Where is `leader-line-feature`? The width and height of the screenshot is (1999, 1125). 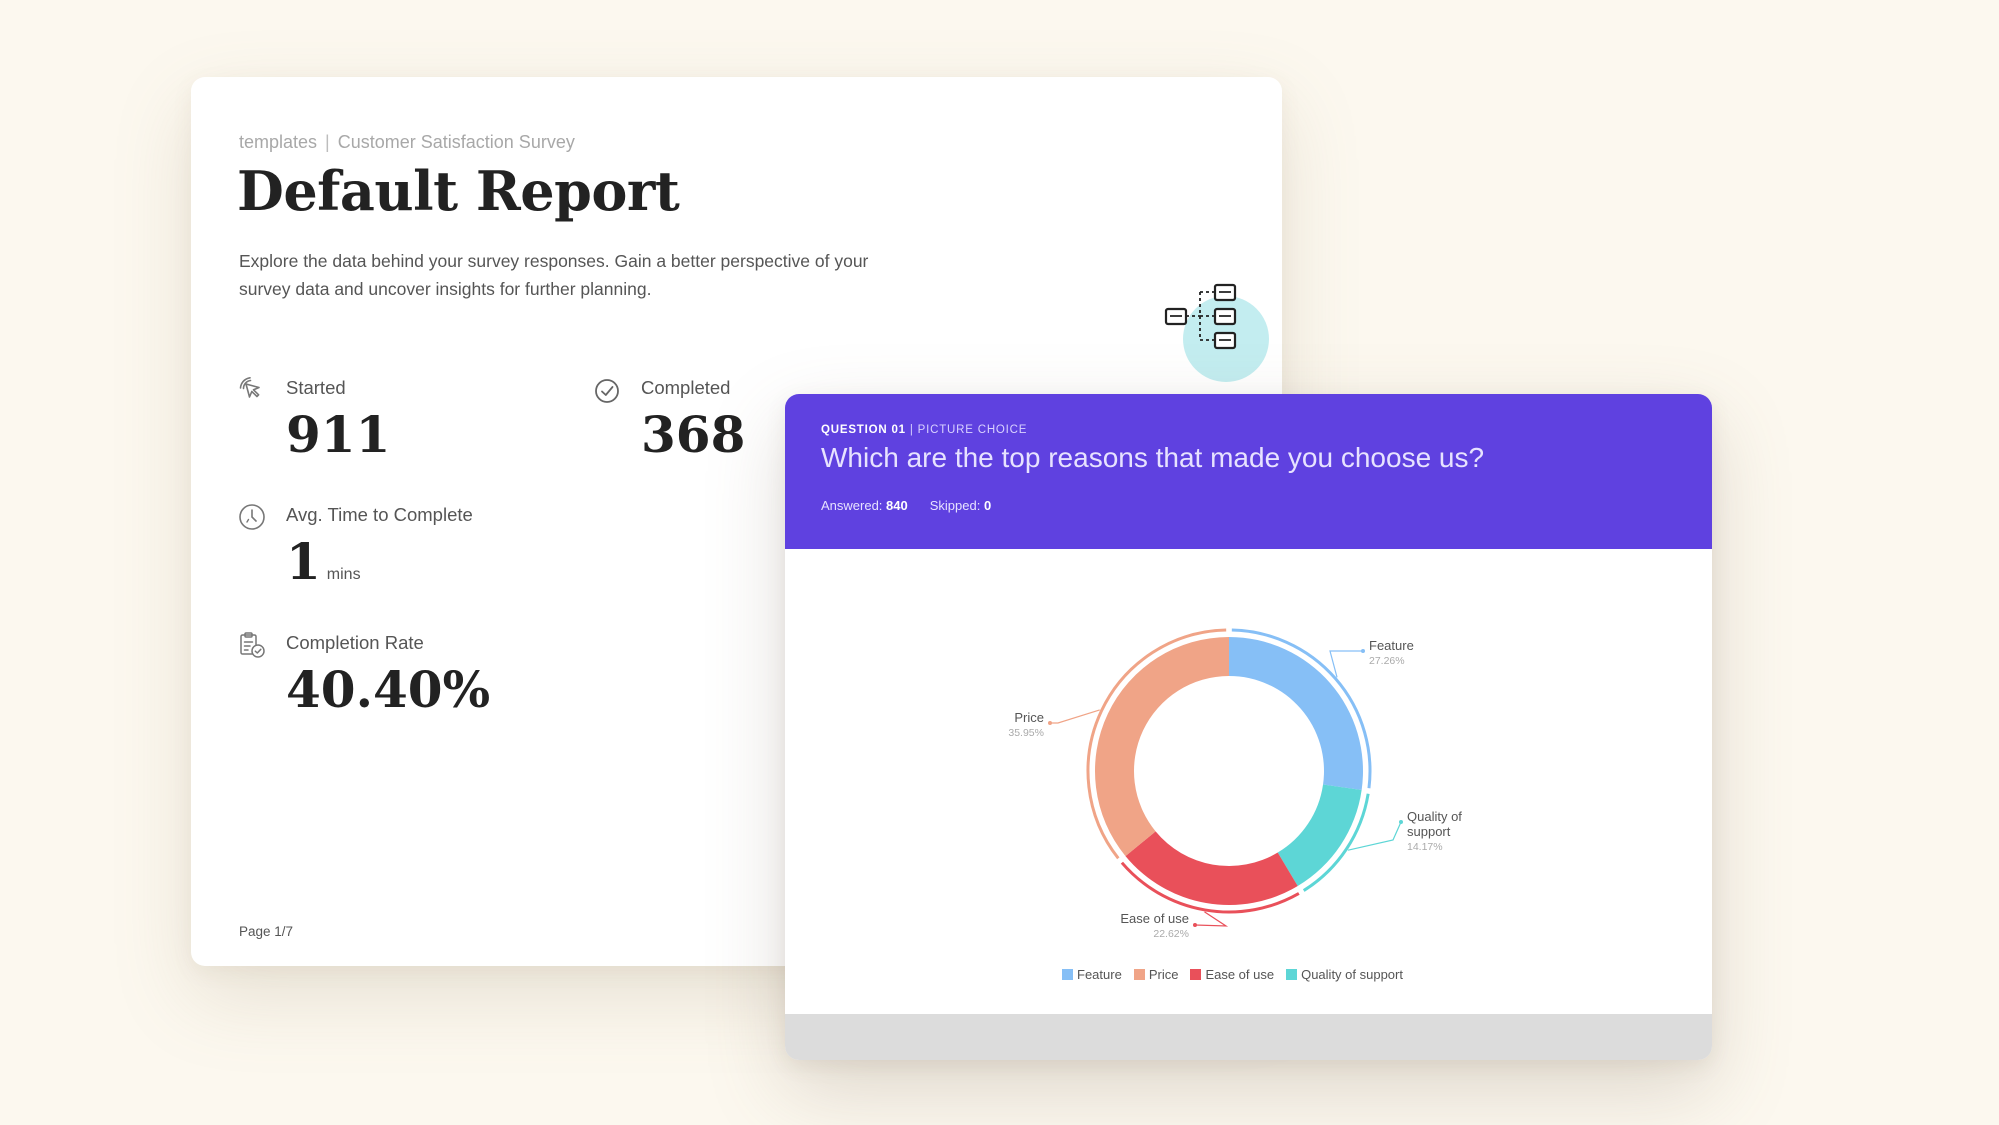 leader-line-feature is located at coordinates (1346, 664).